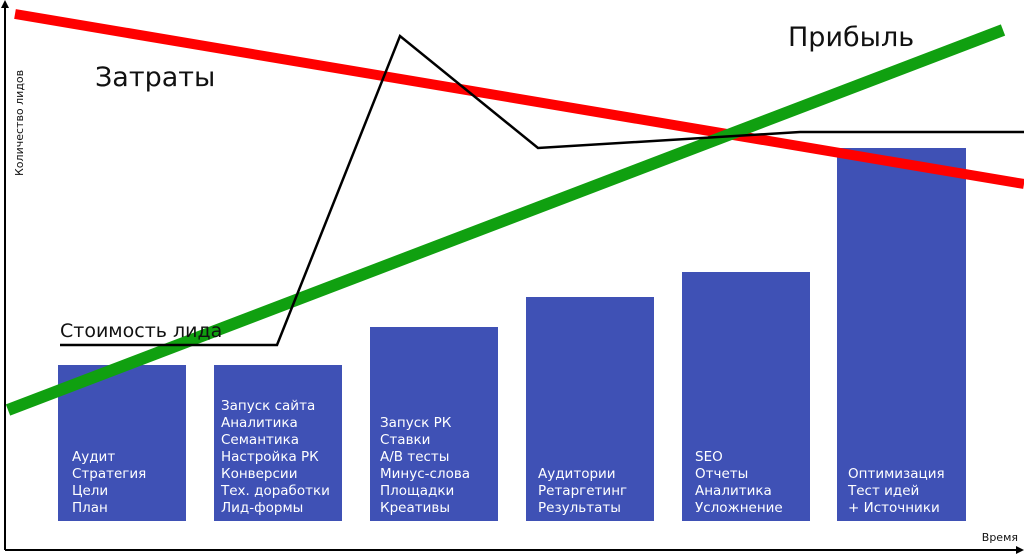  I want to click on stage-item: SEO, so click(709, 457).